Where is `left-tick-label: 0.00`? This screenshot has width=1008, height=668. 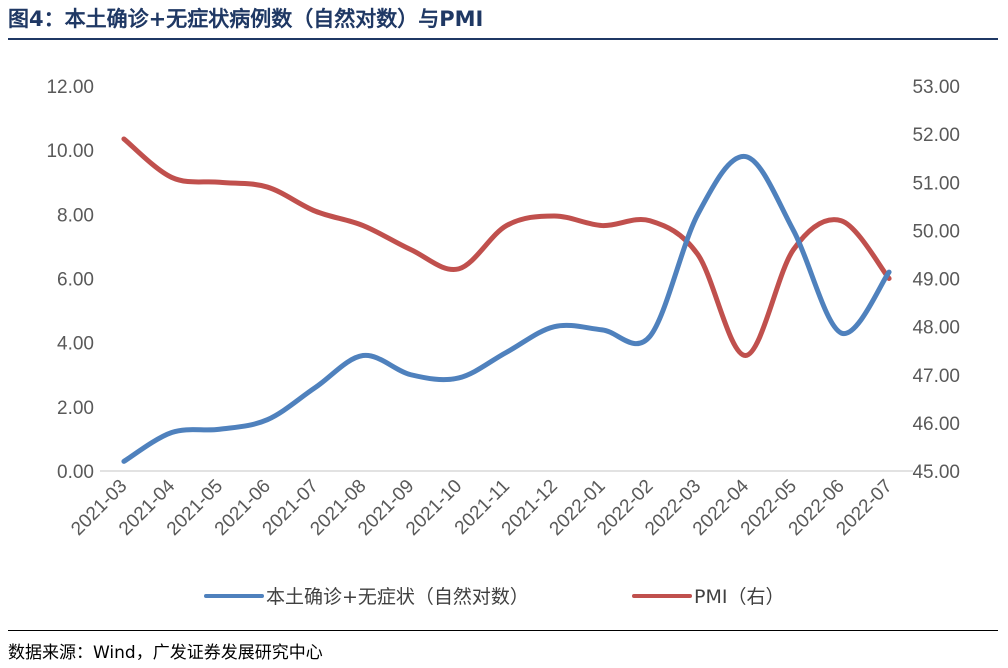 left-tick-label: 0.00 is located at coordinates (75, 472).